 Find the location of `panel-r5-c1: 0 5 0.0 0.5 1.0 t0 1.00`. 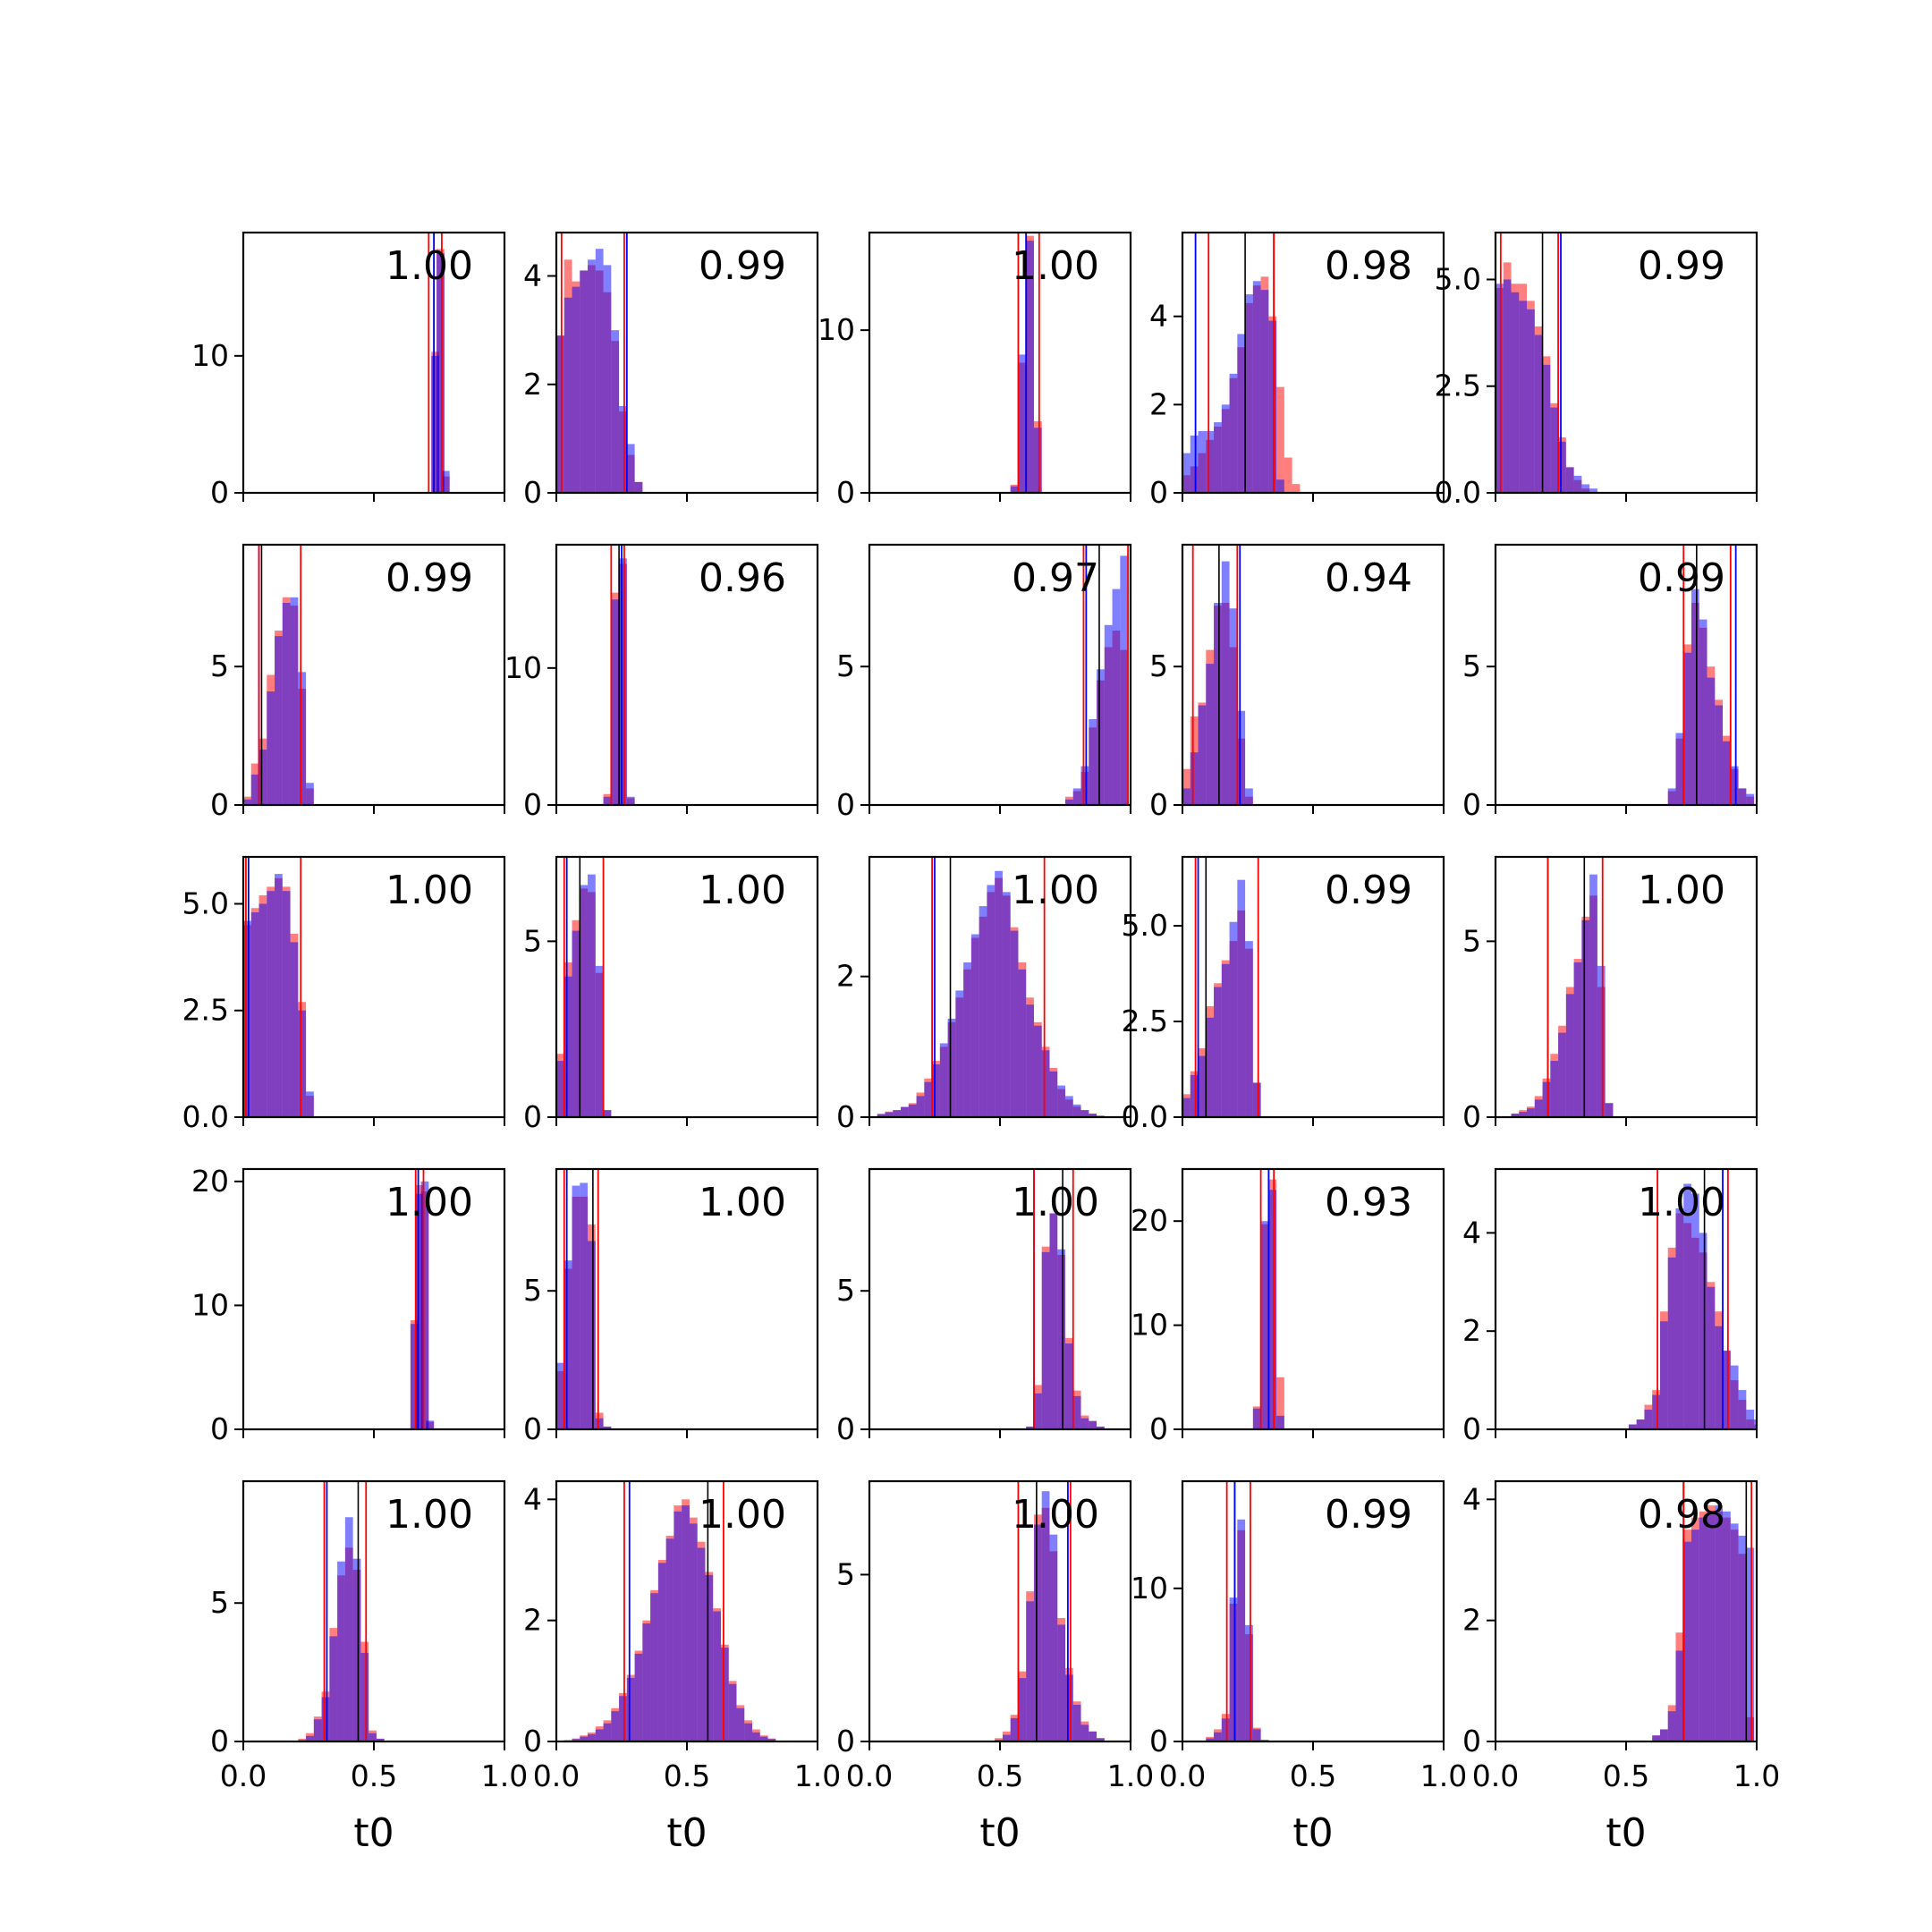

panel-r5-c1: 0 5 0.0 0.5 1.0 t0 1.00 is located at coordinates (369, 1667).